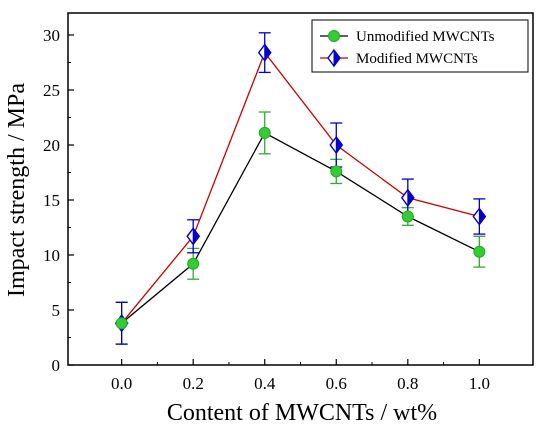 The width and height of the screenshot is (550, 431). Describe the element at coordinates (479, 383) in the screenshot. I see `x-tick-label: 1.0` at that location.